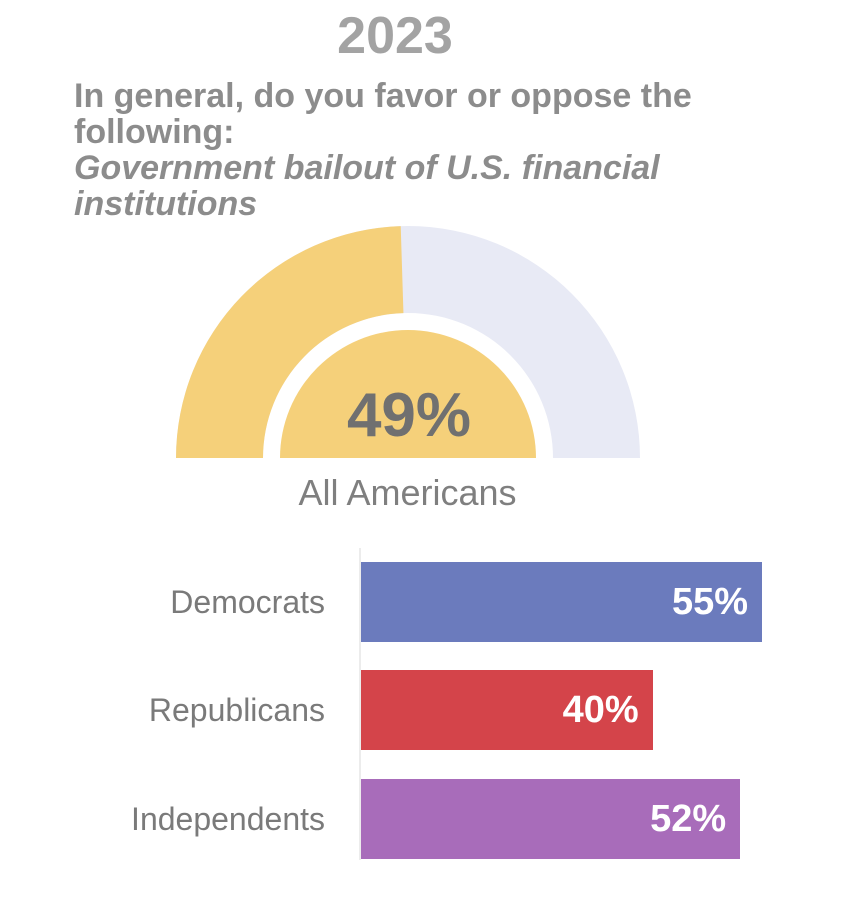 Image resolution: width=850 pixels, height=915 pixels. What do you see at coordinates (395, 36) in the screenshot?
I see `chart-year: 2023` at bounding box center [395, 36].